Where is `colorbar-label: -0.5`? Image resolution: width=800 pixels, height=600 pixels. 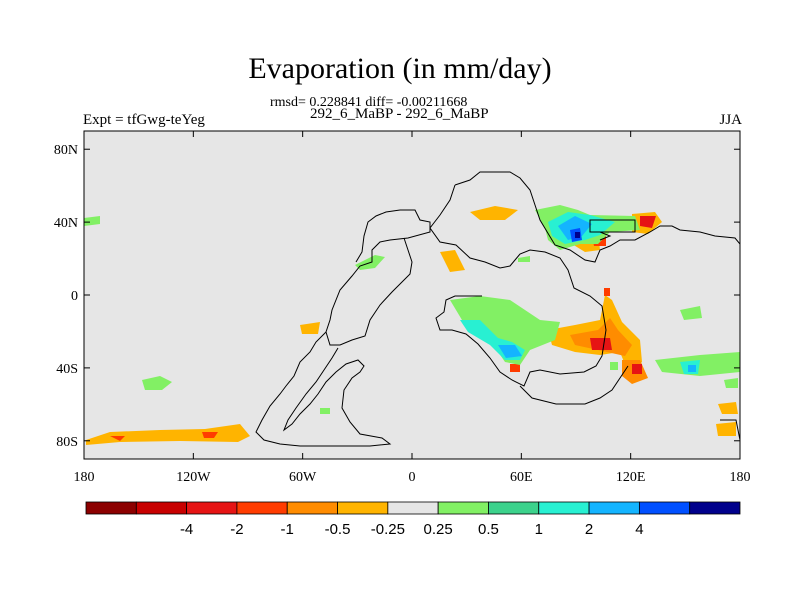 colorbar-label: -0.5 is located at coordinates (338, 529).